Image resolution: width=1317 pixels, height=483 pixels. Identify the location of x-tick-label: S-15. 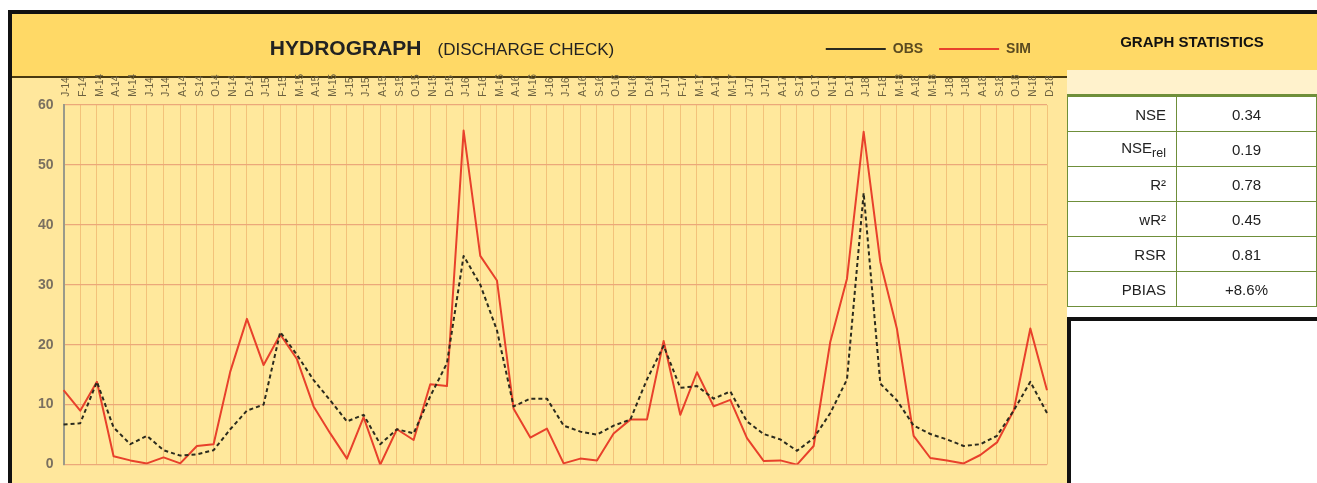
(399, 86).